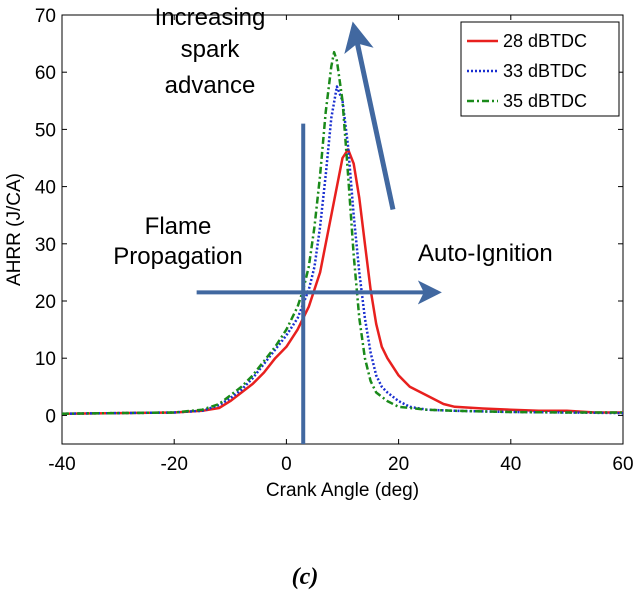 The width and height of the screenshot is (640, 597). I want to click on x-tick-label: 40, so click(510, 464).